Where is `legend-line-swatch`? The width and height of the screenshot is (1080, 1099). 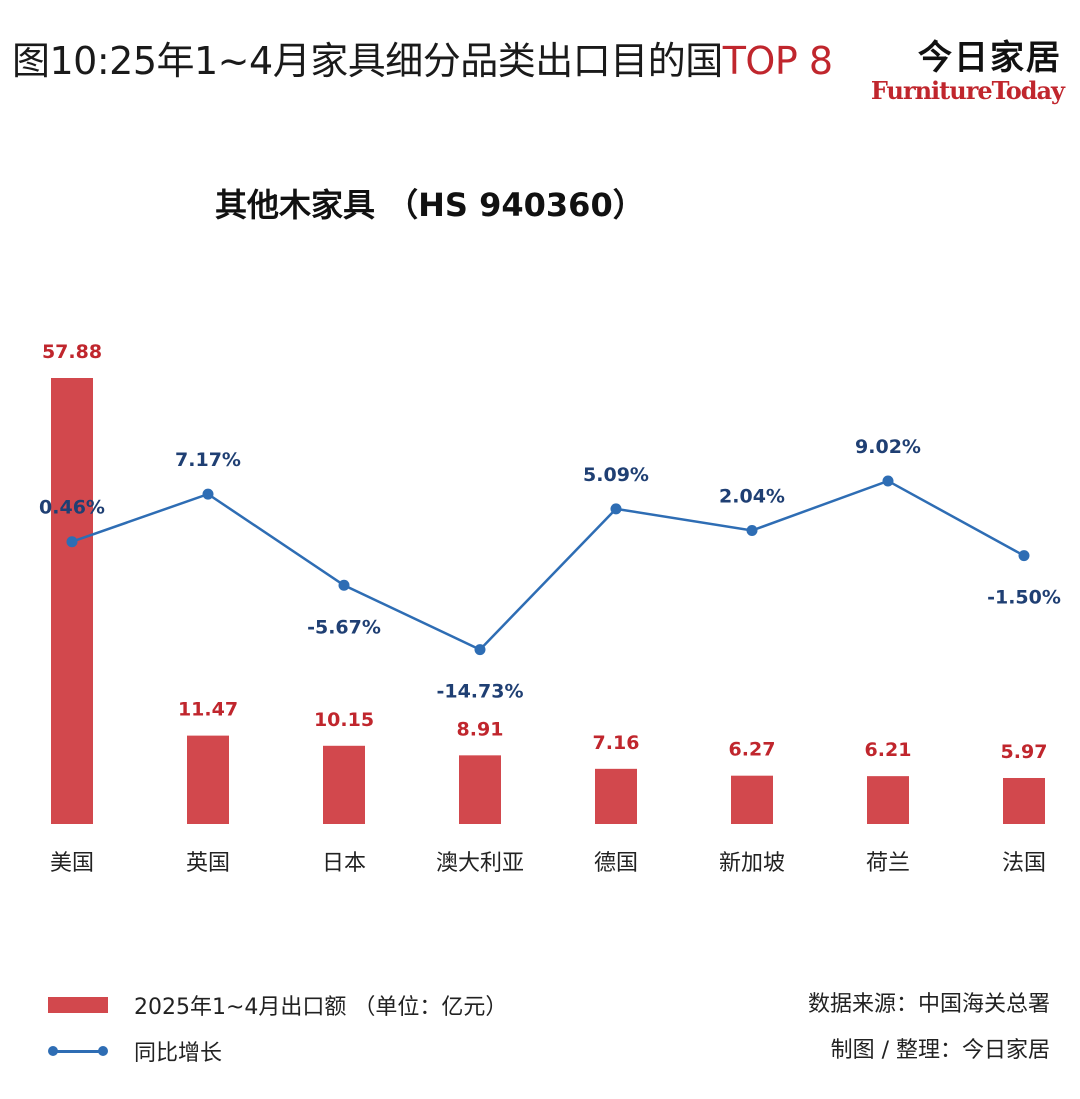 legend-line-swatch is located at coordinates (78, 1051).